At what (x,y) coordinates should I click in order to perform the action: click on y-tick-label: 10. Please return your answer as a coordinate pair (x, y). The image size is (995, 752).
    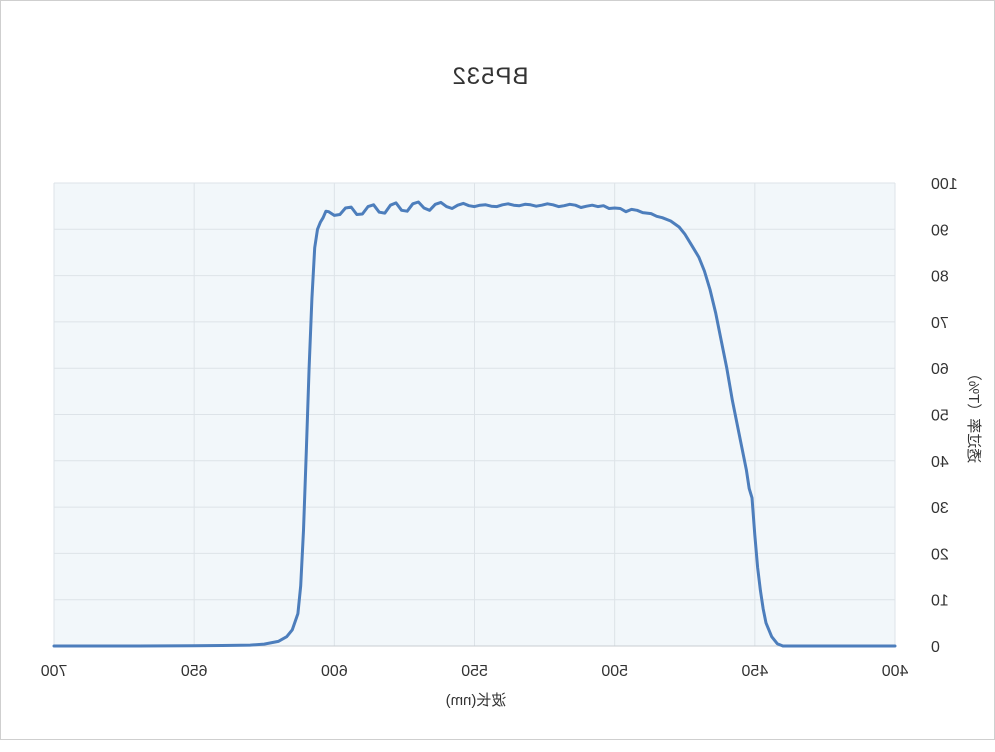
    Looking at the image, I should click on (940, 601).